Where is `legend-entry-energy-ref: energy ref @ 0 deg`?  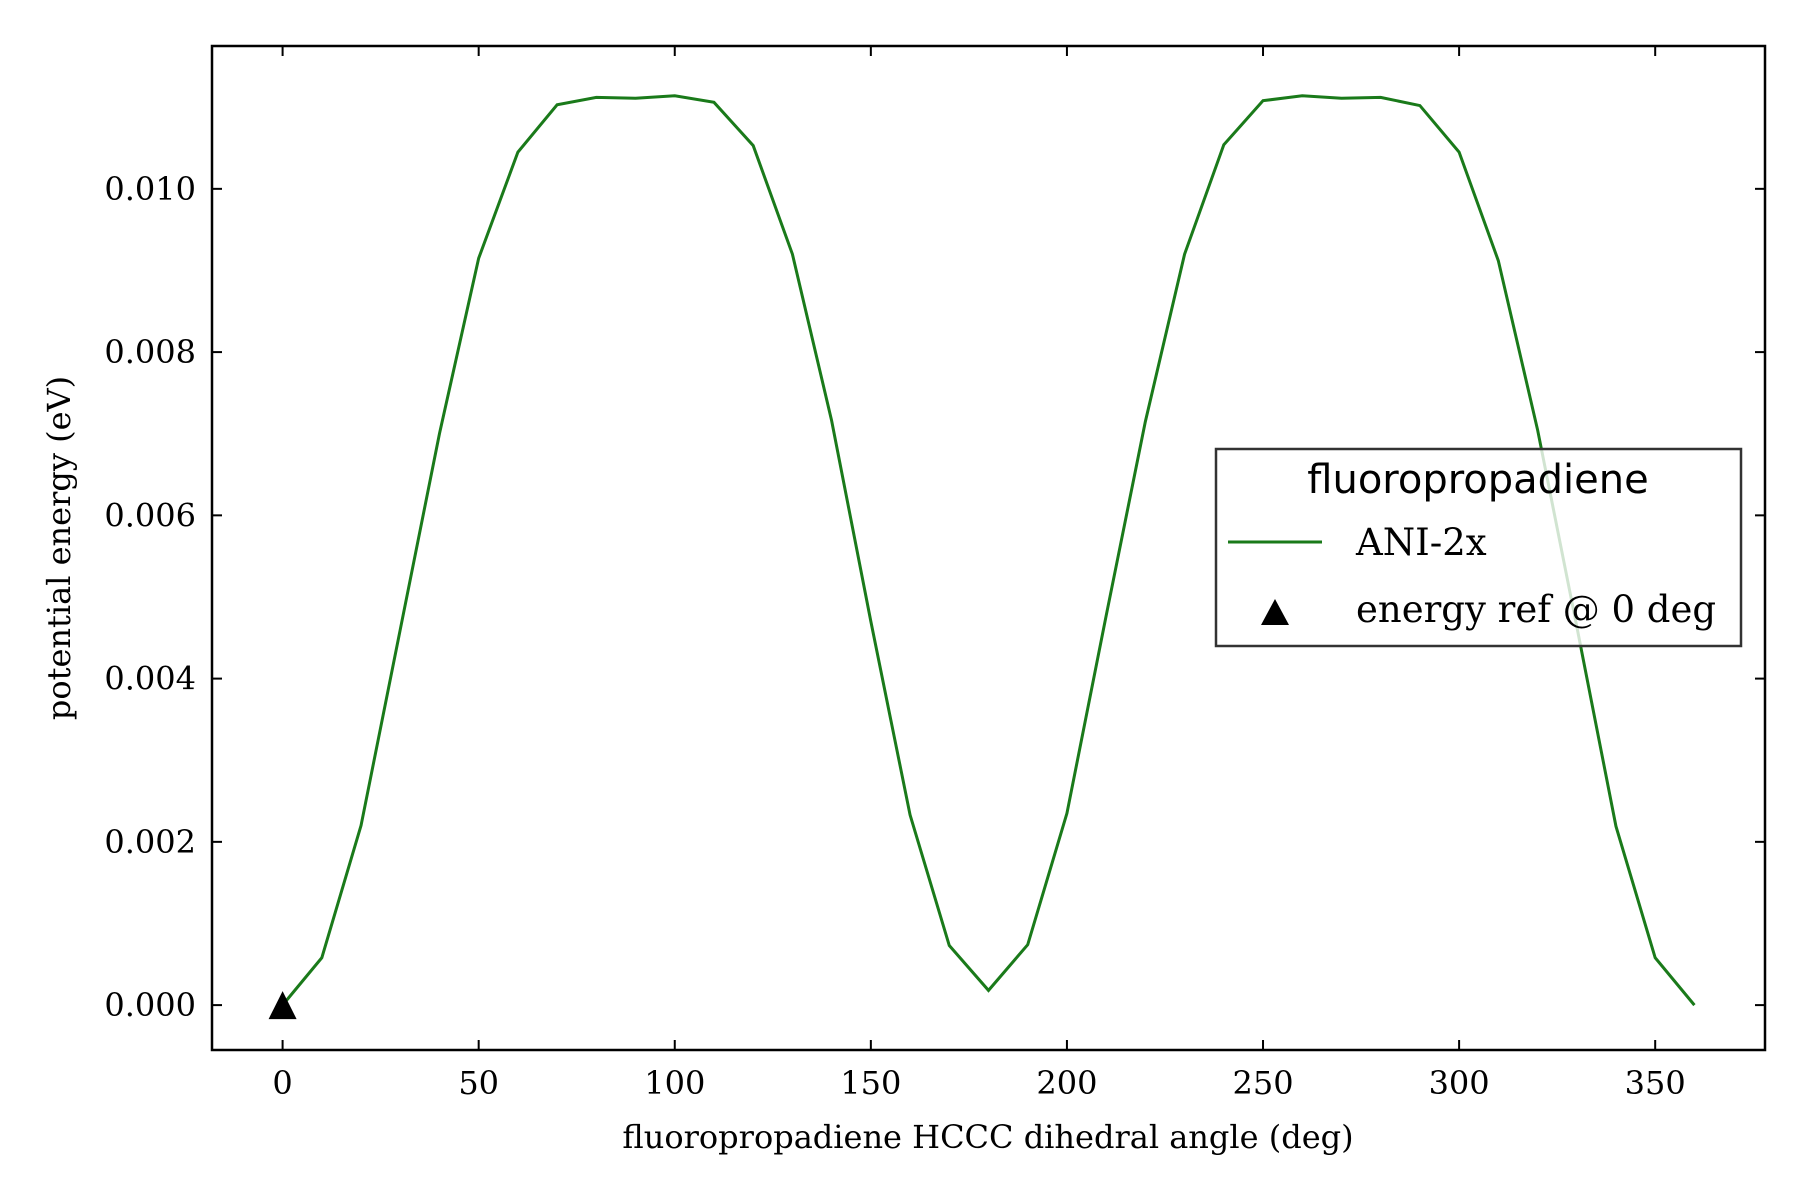 legend-entry-energy-ref: energy ref @ 0 deg is located at coordinates (1536, 609).